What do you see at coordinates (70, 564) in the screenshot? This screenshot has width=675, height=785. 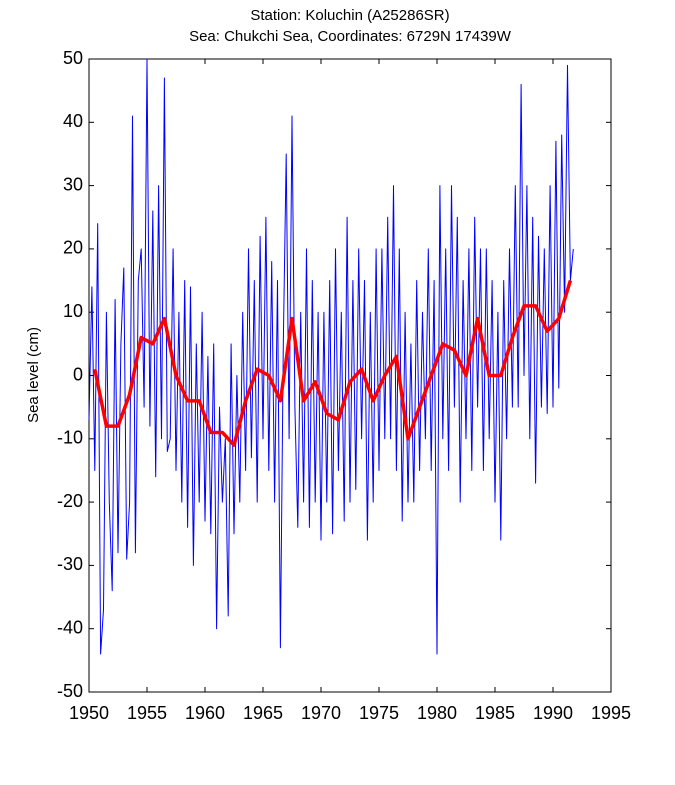 I see `y-tick-label: -30` at bounding box center [70, 564].